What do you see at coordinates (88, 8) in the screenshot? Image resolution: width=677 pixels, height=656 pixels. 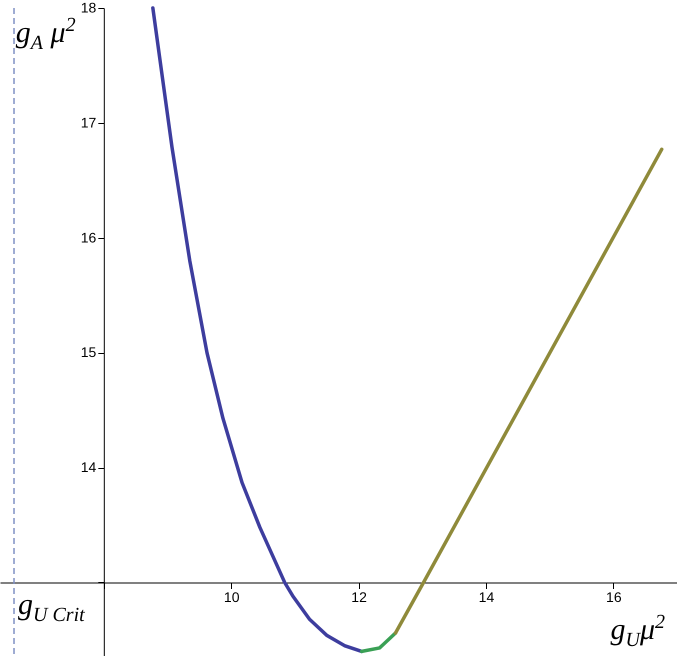 I see `y-tick-label: 18` at bounding box center [88, 8].